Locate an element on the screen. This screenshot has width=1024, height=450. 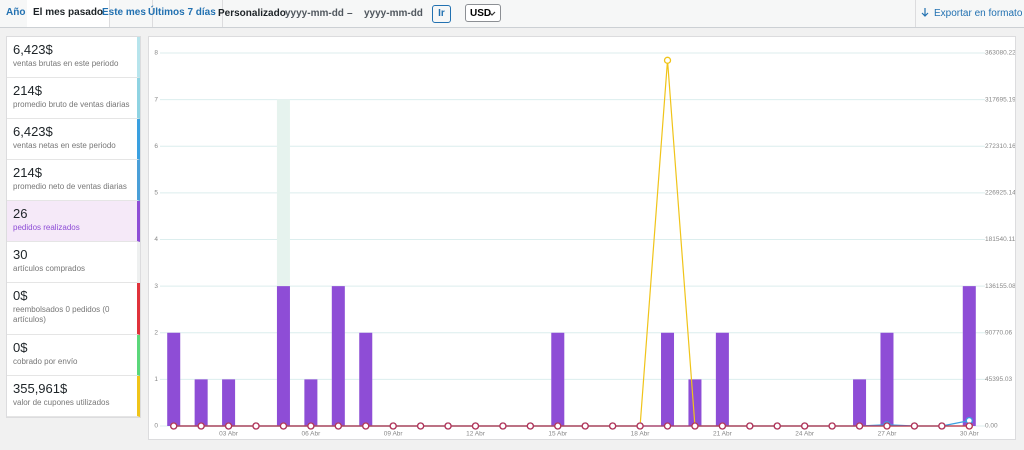
x-tick-label: 24 Abr is located at coordinates (805, 434).